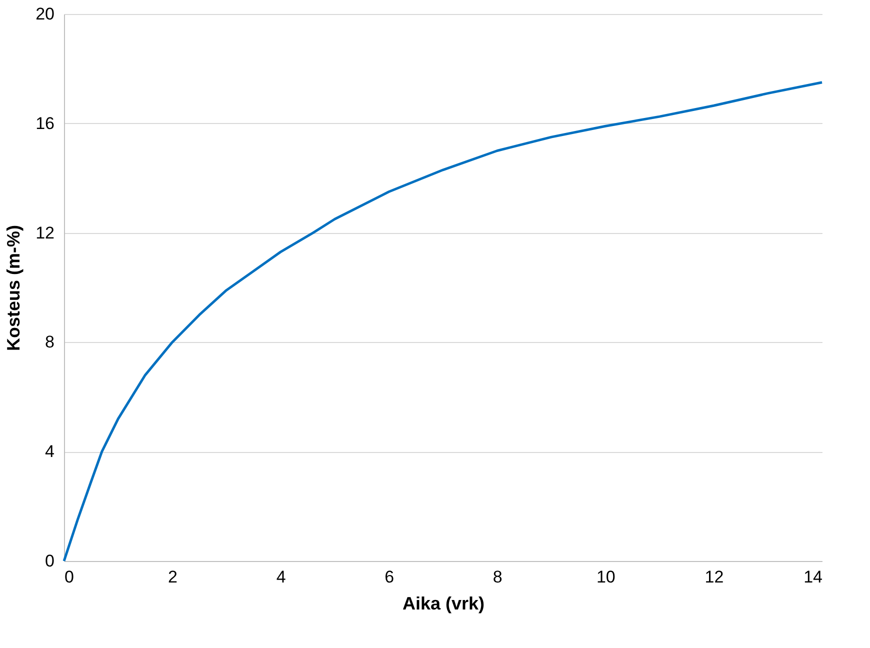 The height and width of the screenshot is (648, 870). I want to click on y-tick-label: 8, so click(49, 342).